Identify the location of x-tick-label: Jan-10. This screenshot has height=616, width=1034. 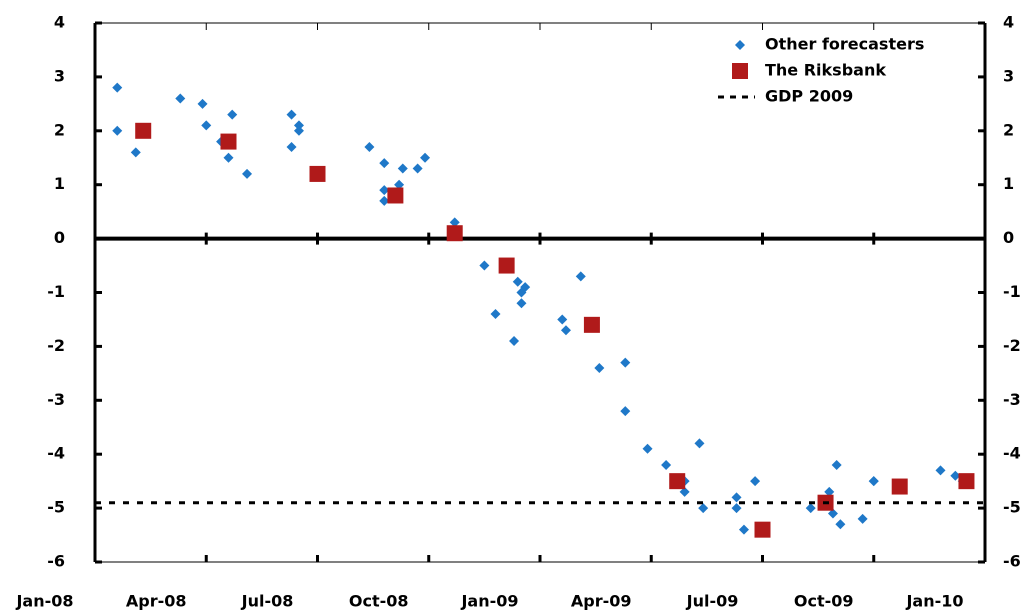
(934, 601).